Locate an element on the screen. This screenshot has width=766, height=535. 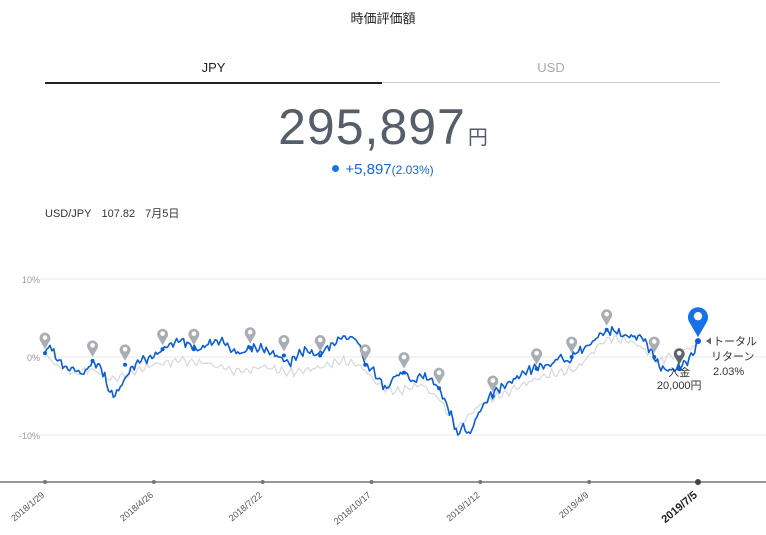
change-value: +5,897 is located at coordinates (368, 169).